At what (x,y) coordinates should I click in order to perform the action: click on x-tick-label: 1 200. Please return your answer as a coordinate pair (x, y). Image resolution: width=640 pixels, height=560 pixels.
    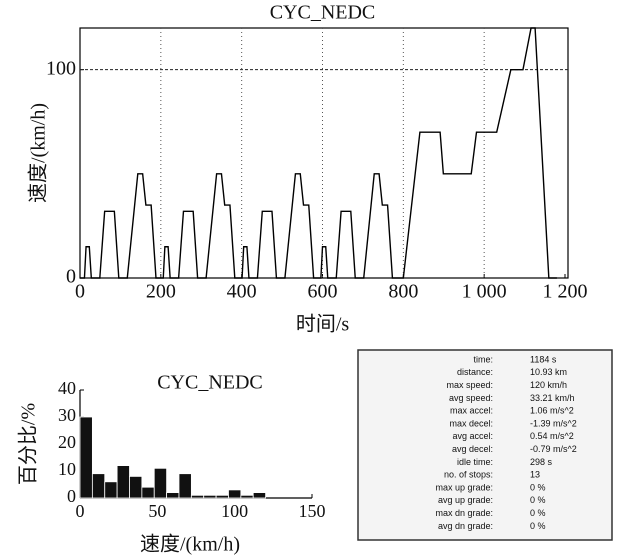
    Looking at the image, I should click on (565, 292).